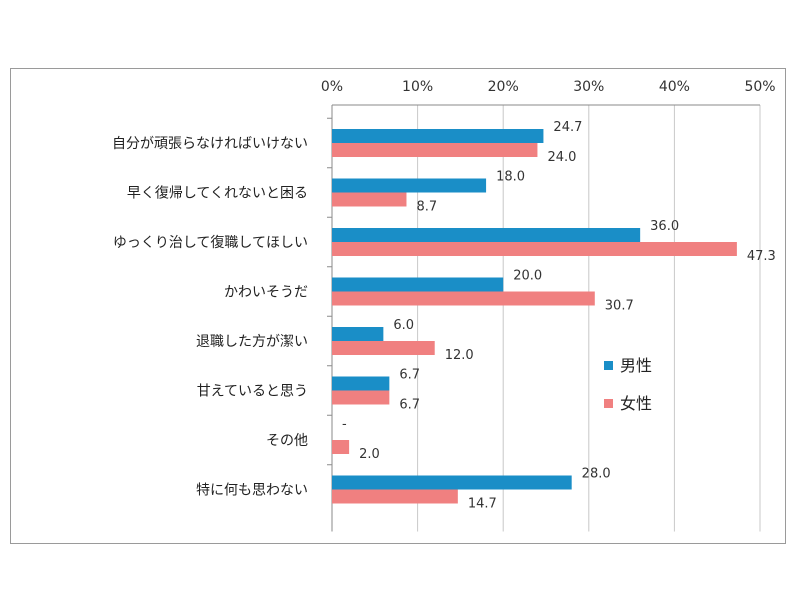 The width and height of the screenshot is (800, 600). I want to click on category-label: 特に何も思わない, so click(252, 491).